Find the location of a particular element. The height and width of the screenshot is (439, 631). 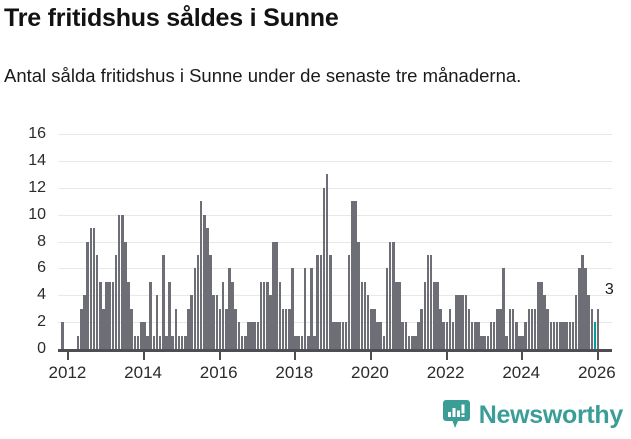

x-axis-tick-label: 2012 is located at coordinates (67, 372).